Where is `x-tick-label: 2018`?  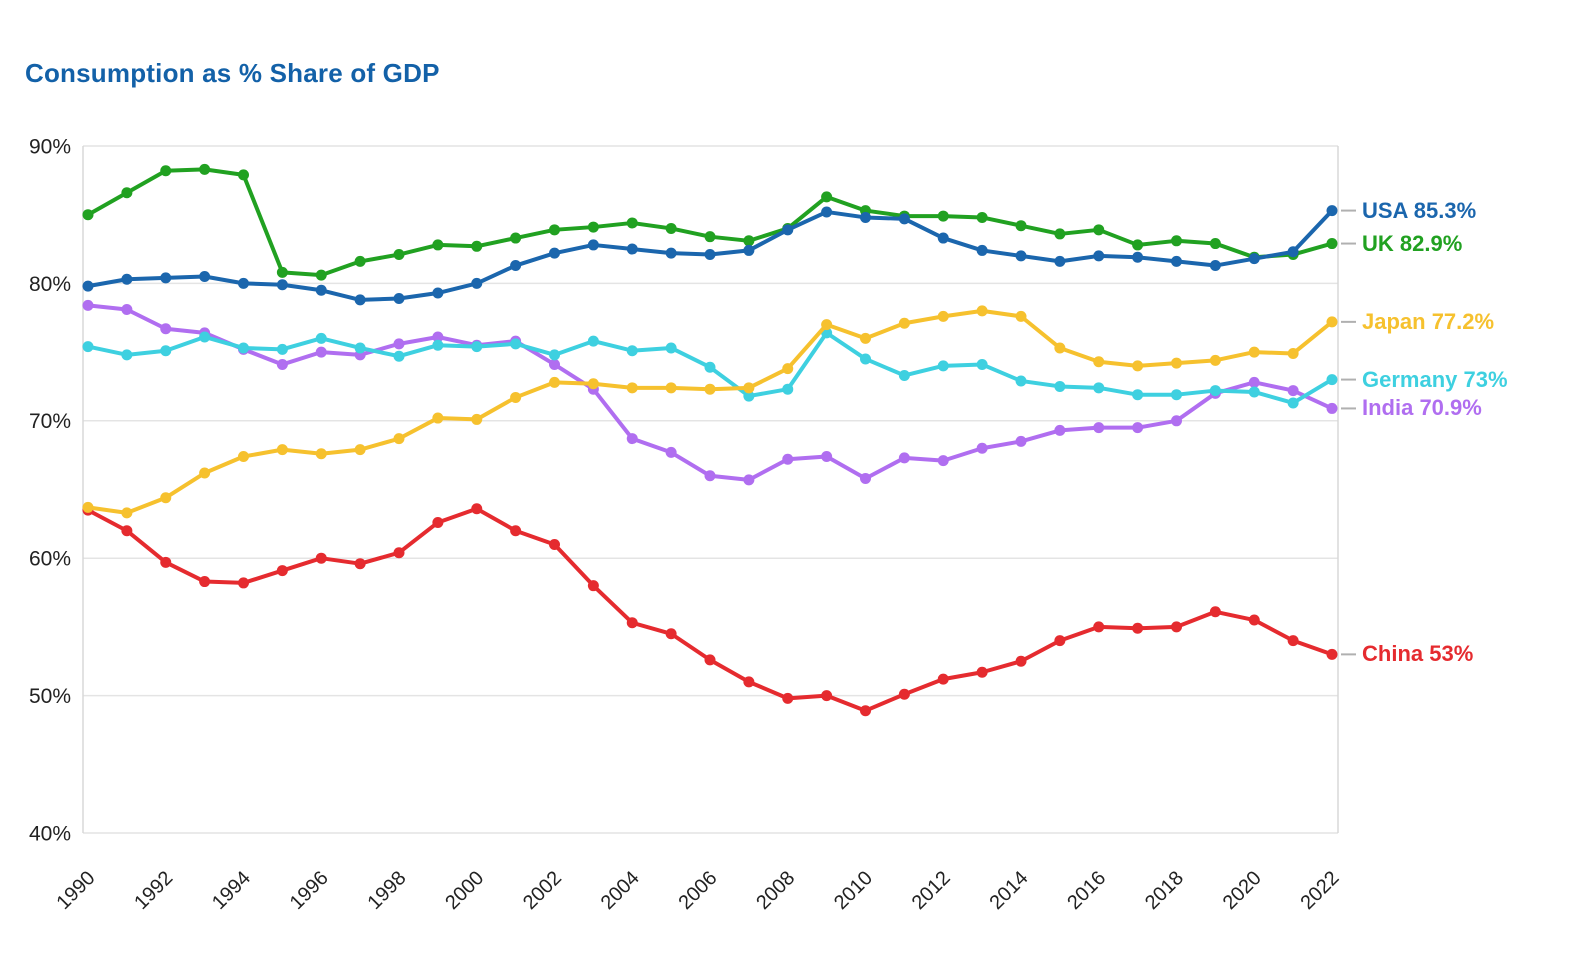
x-tick-label: 2018 is located at coordinates (1164, 890).